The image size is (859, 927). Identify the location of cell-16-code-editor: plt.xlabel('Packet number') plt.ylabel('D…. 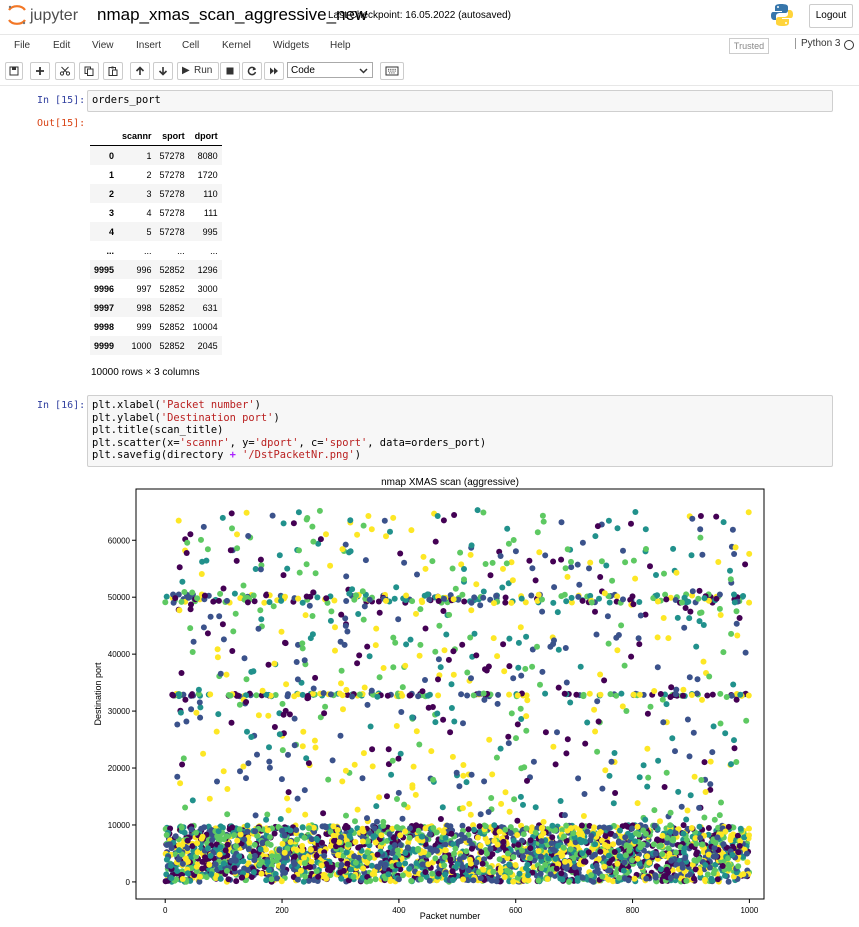
(460, 431).